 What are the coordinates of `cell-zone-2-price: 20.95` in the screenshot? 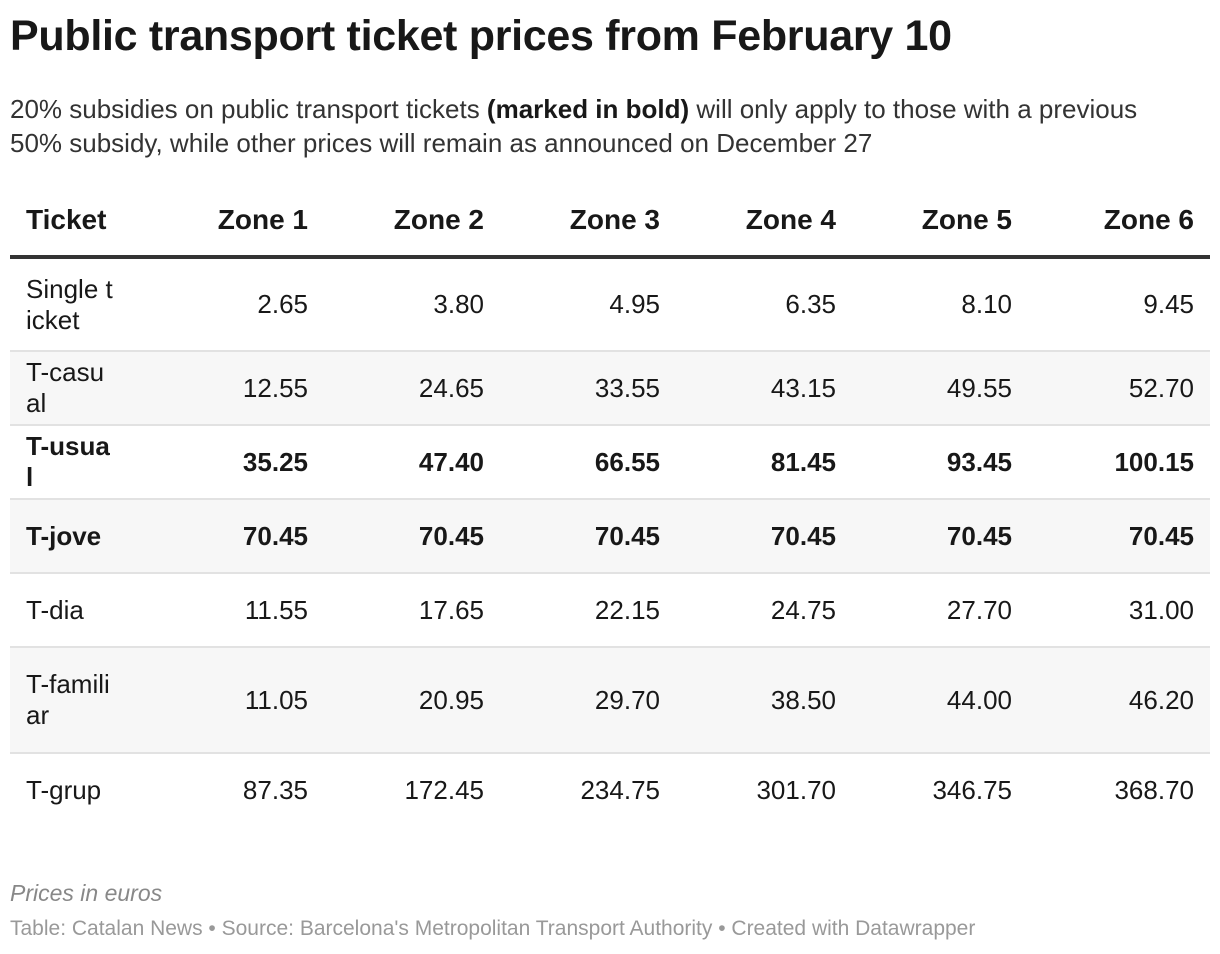 It's located at (412, 700).